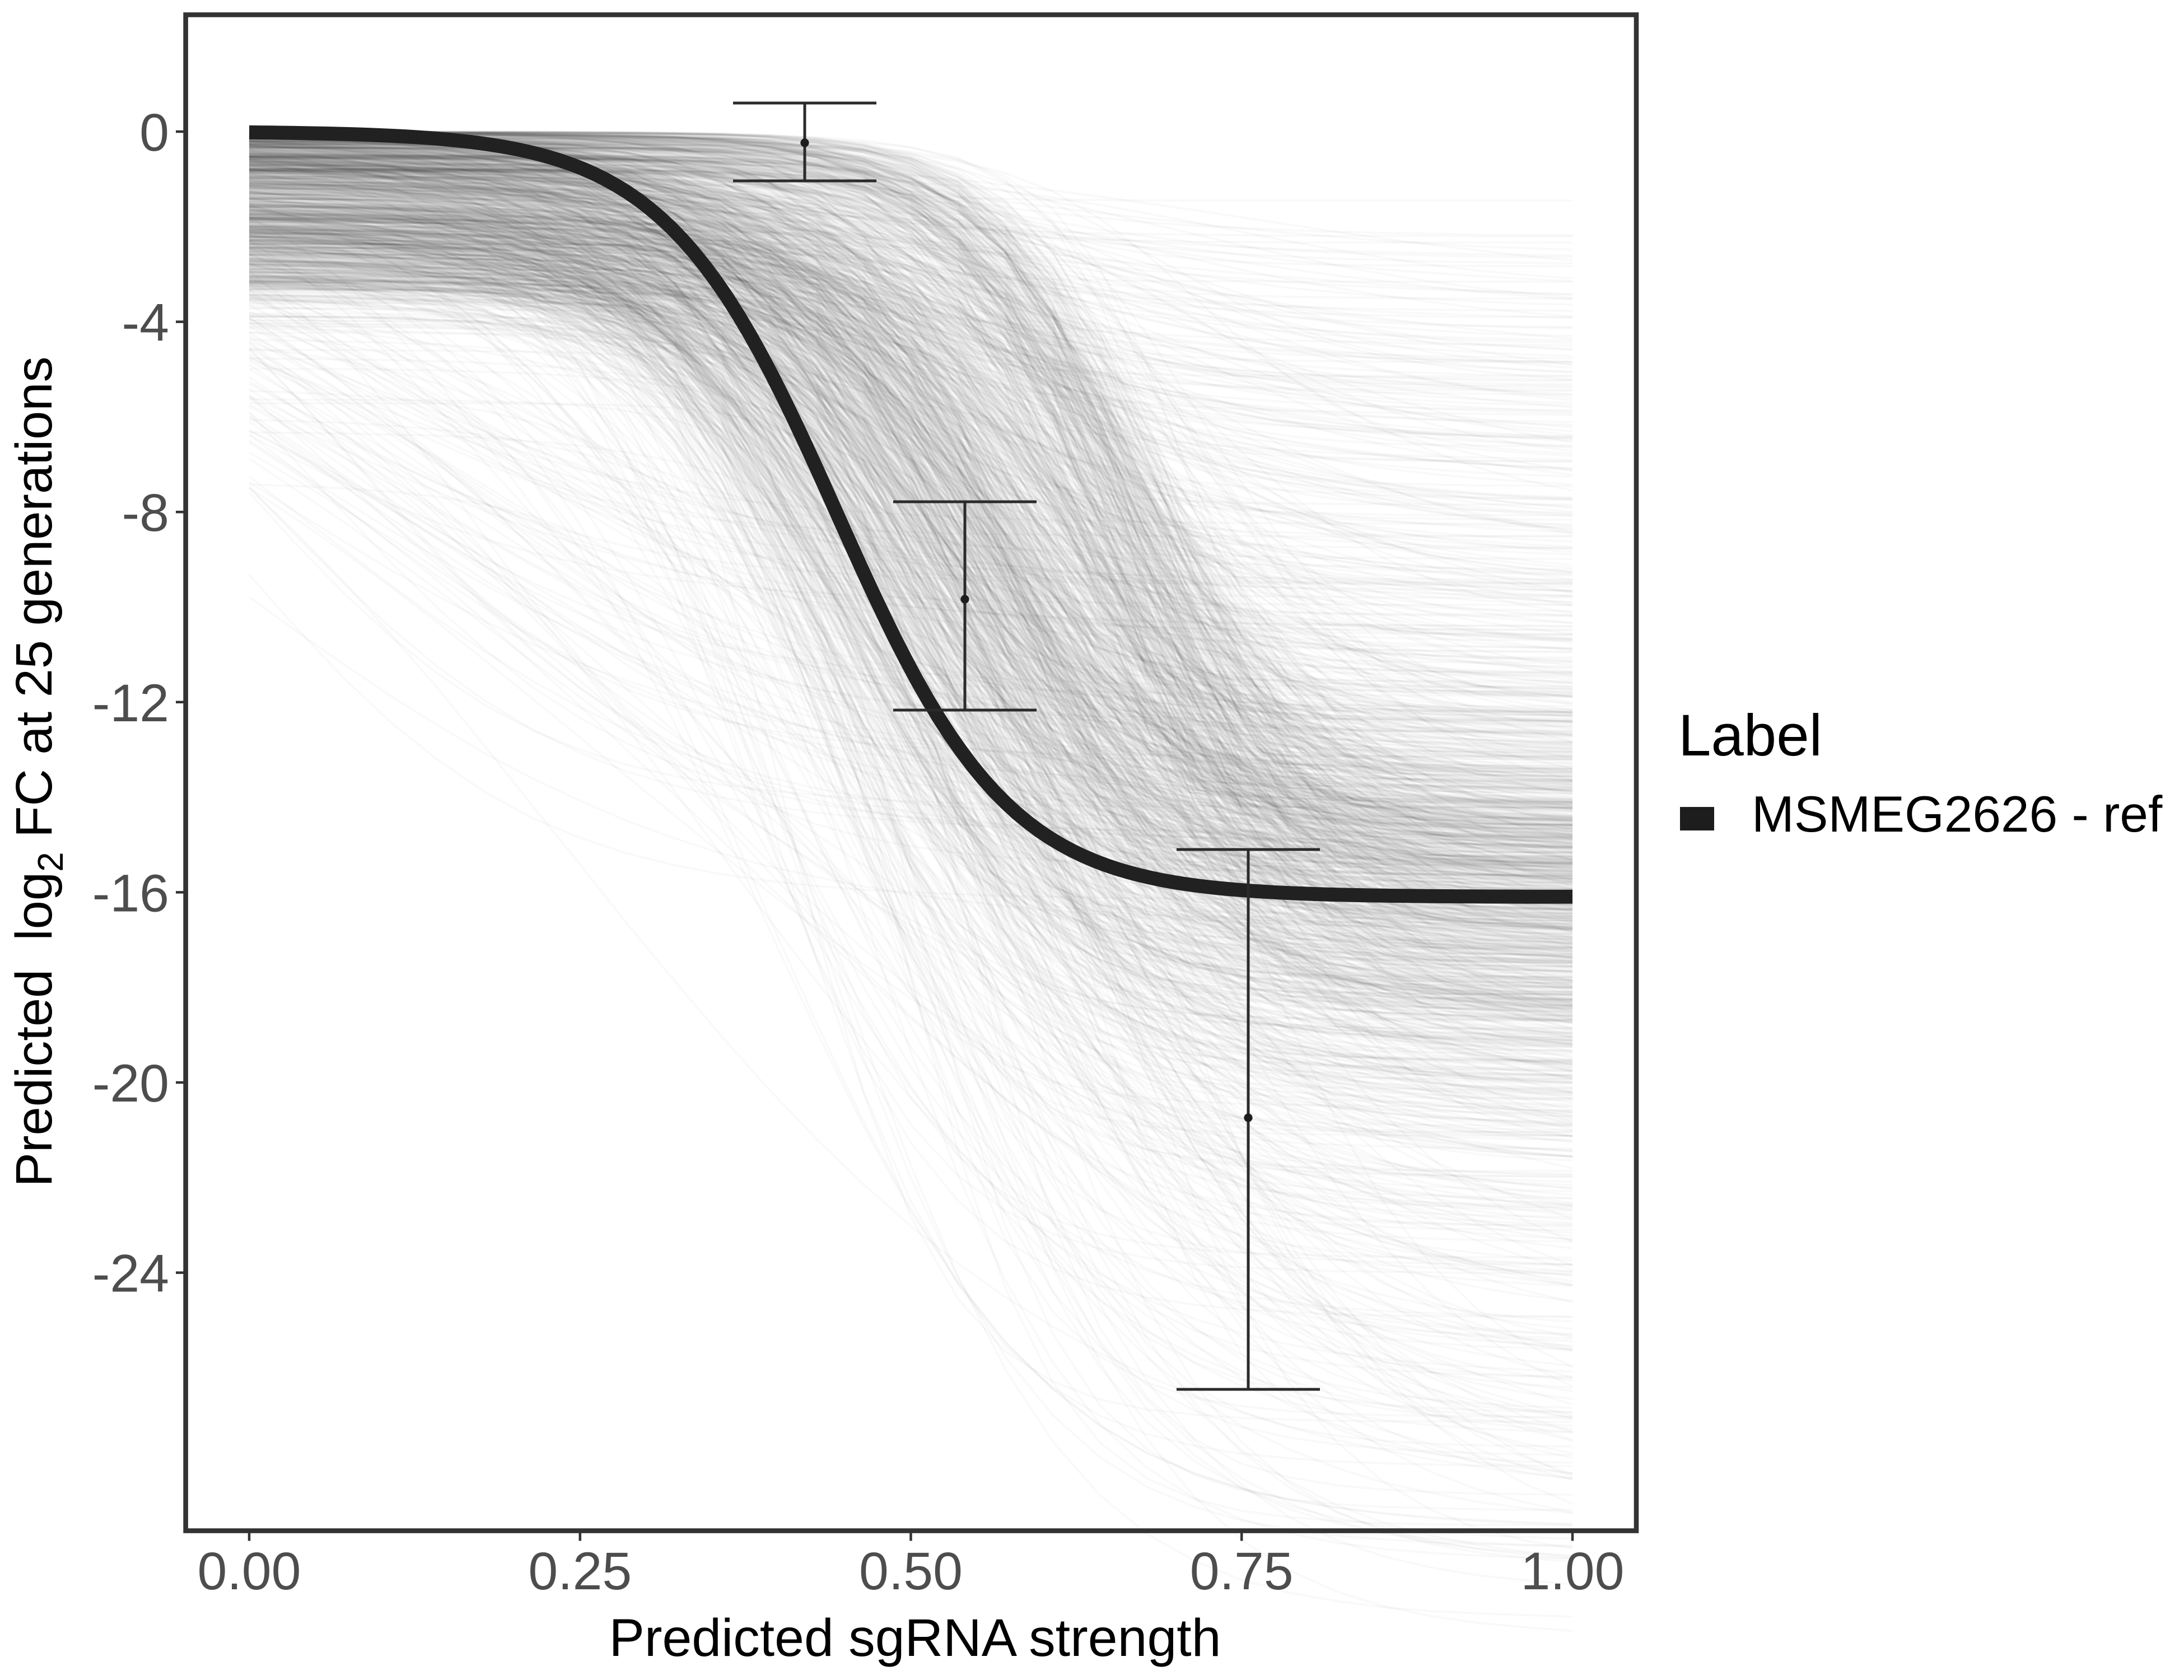  Describe the element at coordinates (1958, 815) in the screenshot. I see `svg-text: MSMEG2626 - ref` at that location.